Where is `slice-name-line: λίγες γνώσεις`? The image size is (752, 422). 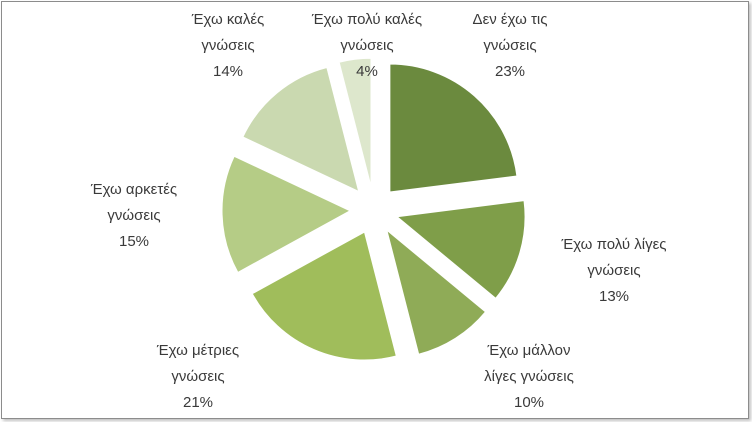
slice-name-line: λίγες γνώσεις is located at coordinates (529, 376).